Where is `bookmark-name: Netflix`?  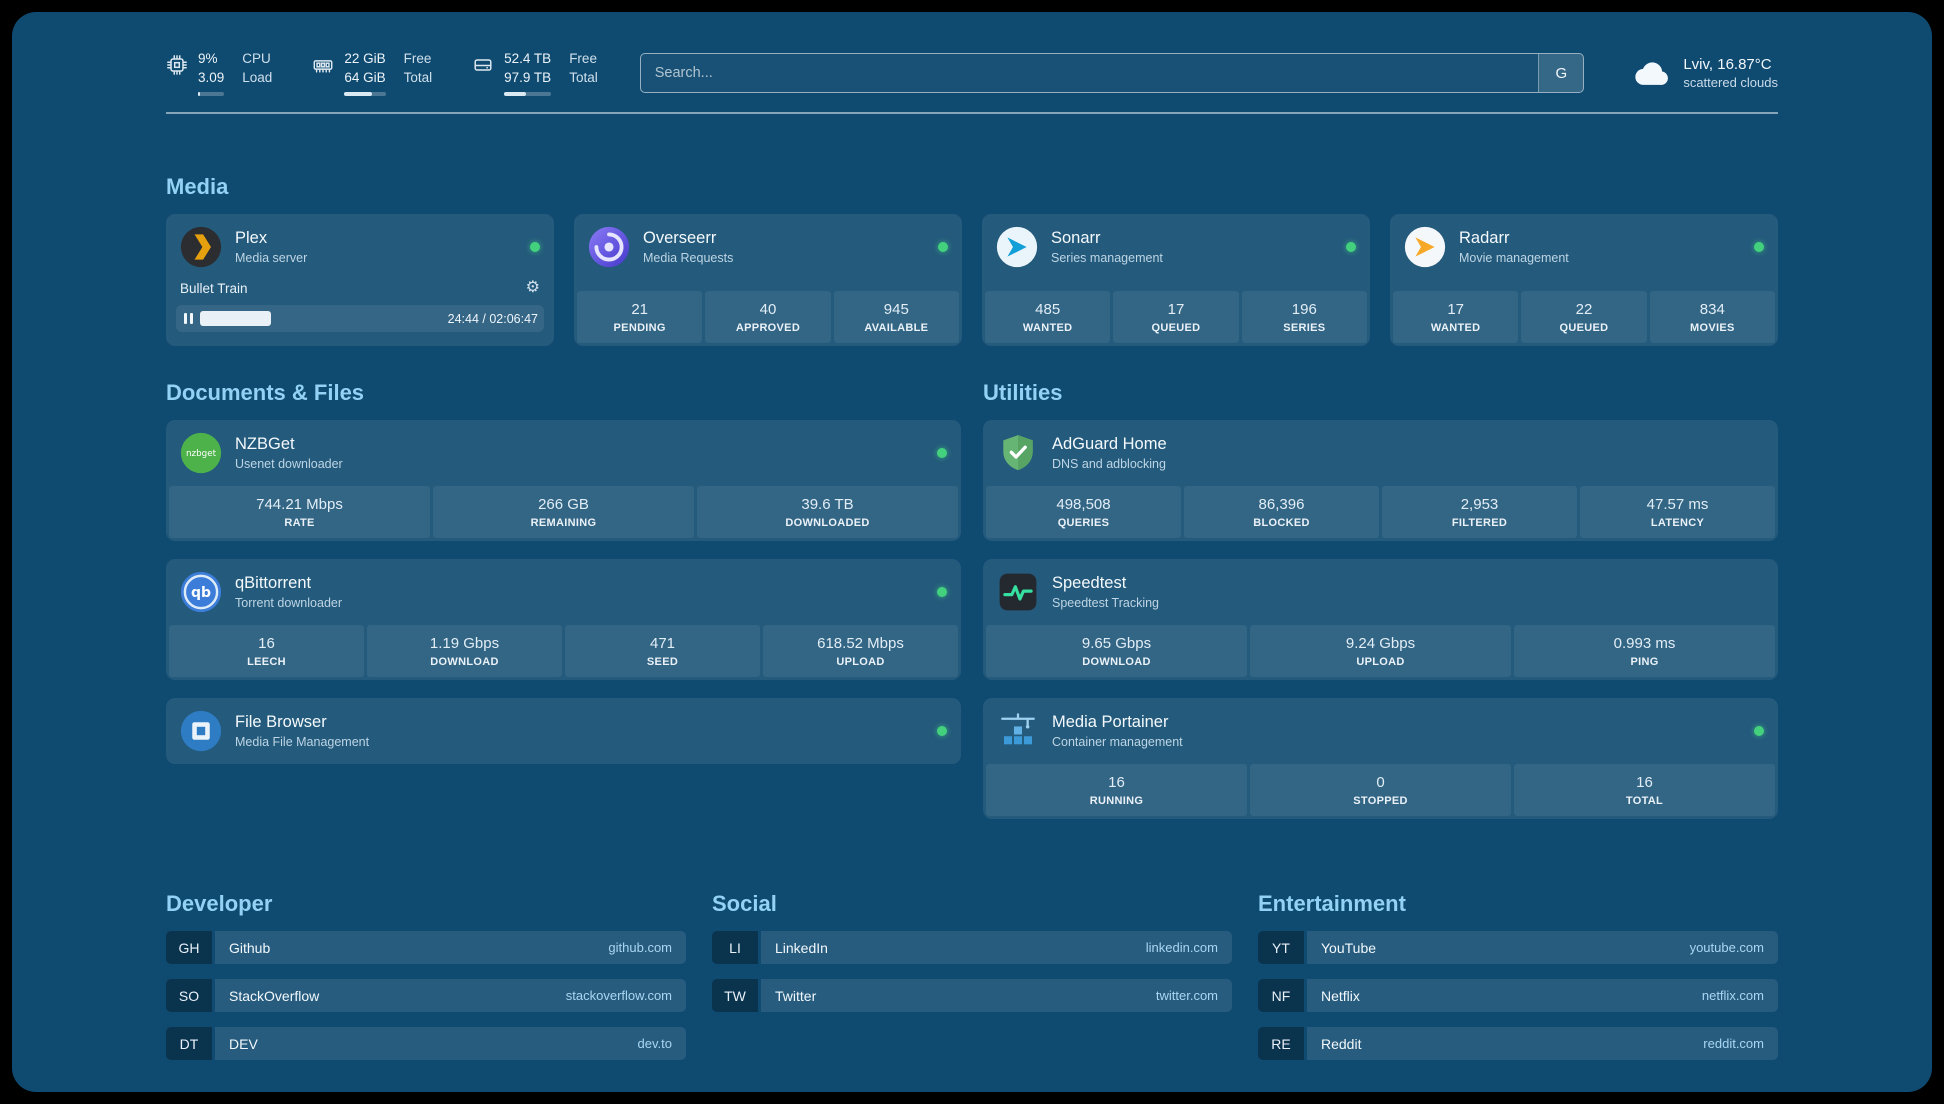 bookmark-name: Netflix is located at coordinates (1340, 995).